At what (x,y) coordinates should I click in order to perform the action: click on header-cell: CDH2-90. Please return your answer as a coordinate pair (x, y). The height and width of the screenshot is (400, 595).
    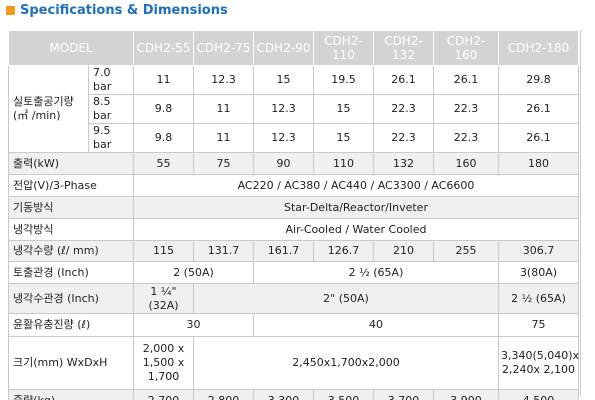
    Looking at the image, I should click on (283, 48).